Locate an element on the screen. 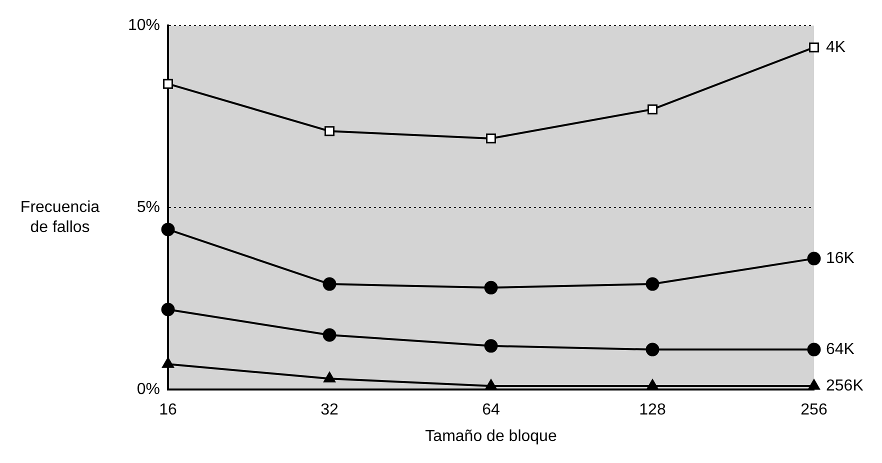 The height and width of the screenshot is (463, 882). y-tick-label: 10% is located at coordinates (144, 25).